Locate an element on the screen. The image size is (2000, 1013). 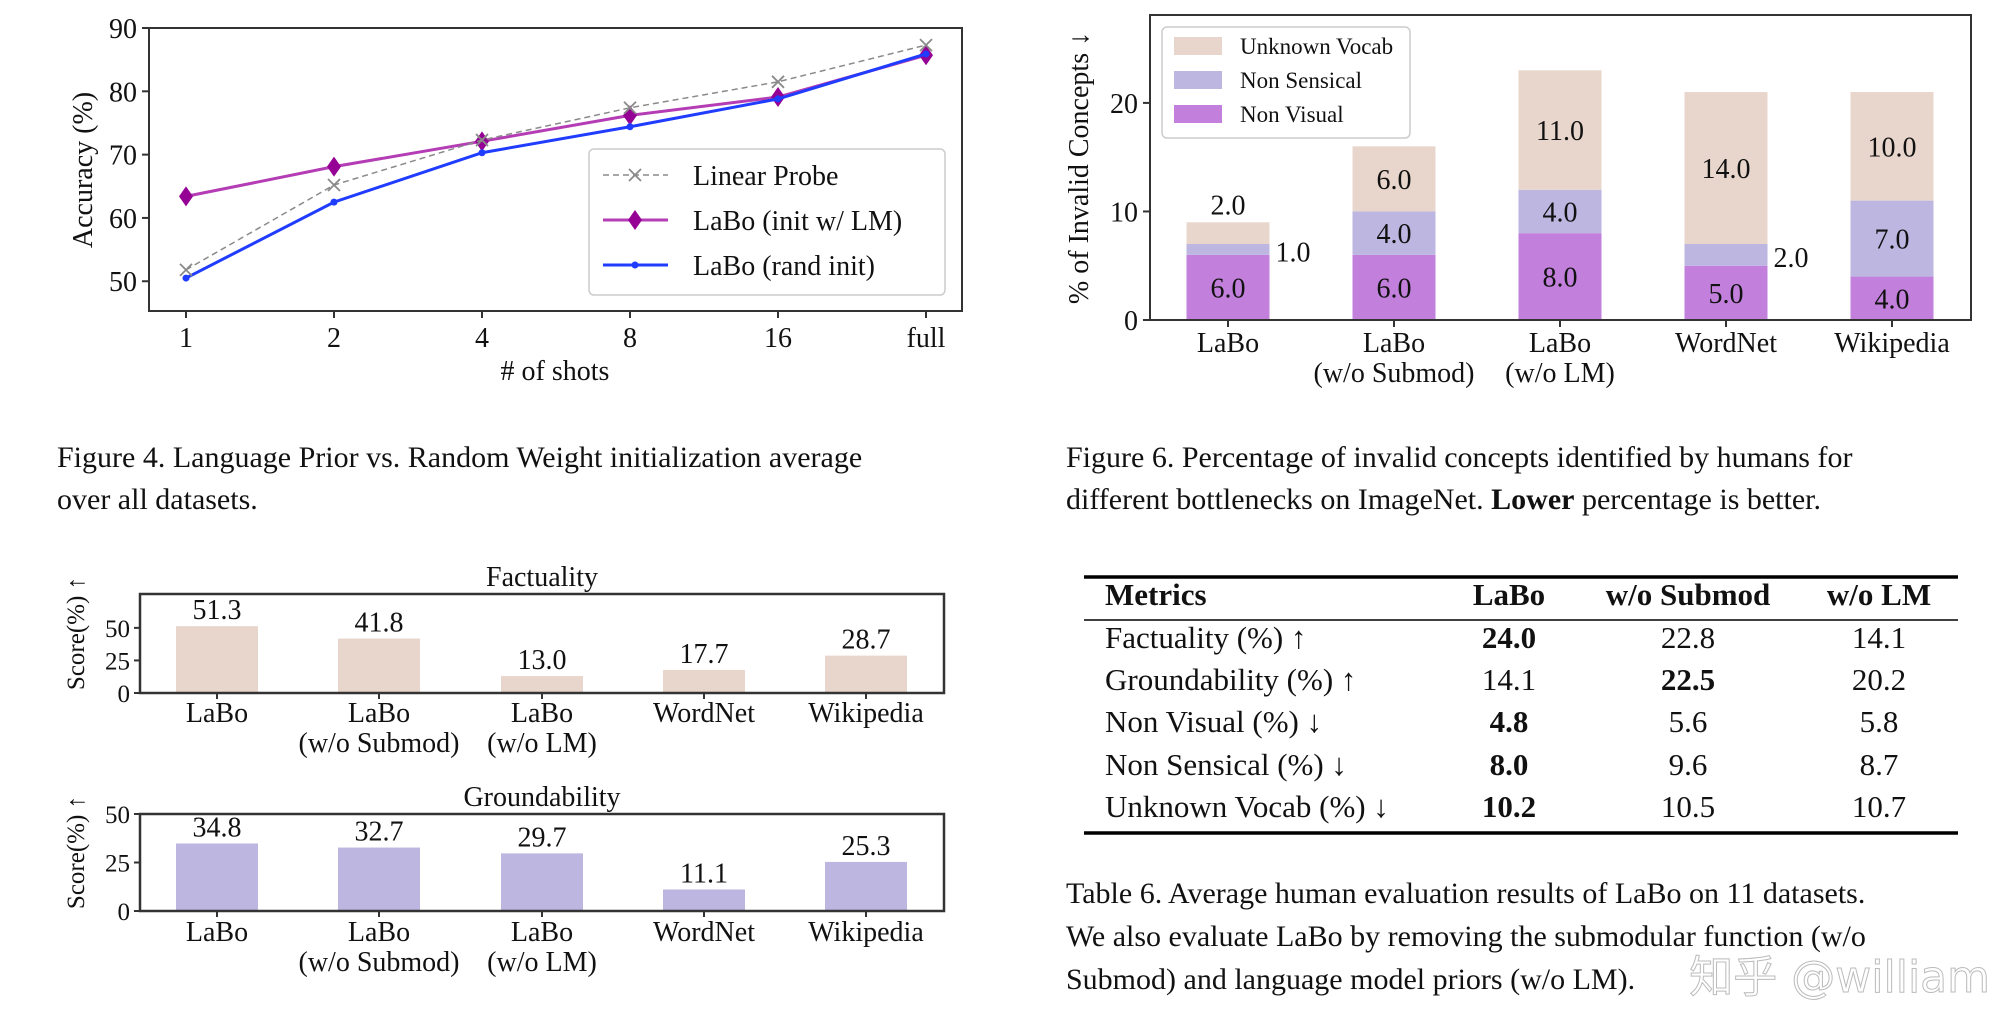
series-labo-rand-init- is located at coordinates (556, 166).